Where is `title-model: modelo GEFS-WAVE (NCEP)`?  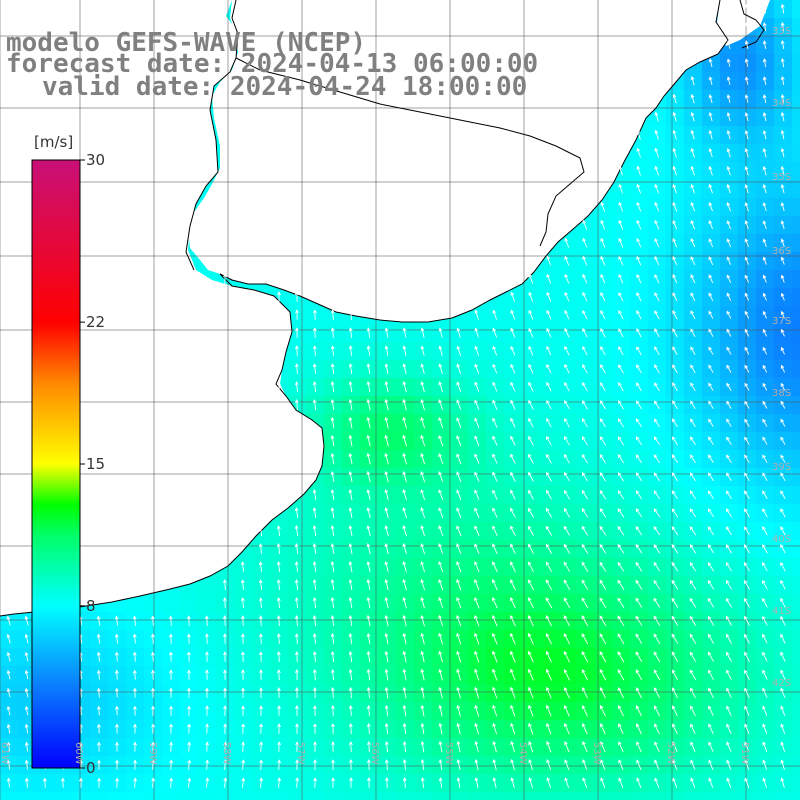 title-model: modelo GEFS-WAVE (NCEP) is located at coordinates (186, 43).